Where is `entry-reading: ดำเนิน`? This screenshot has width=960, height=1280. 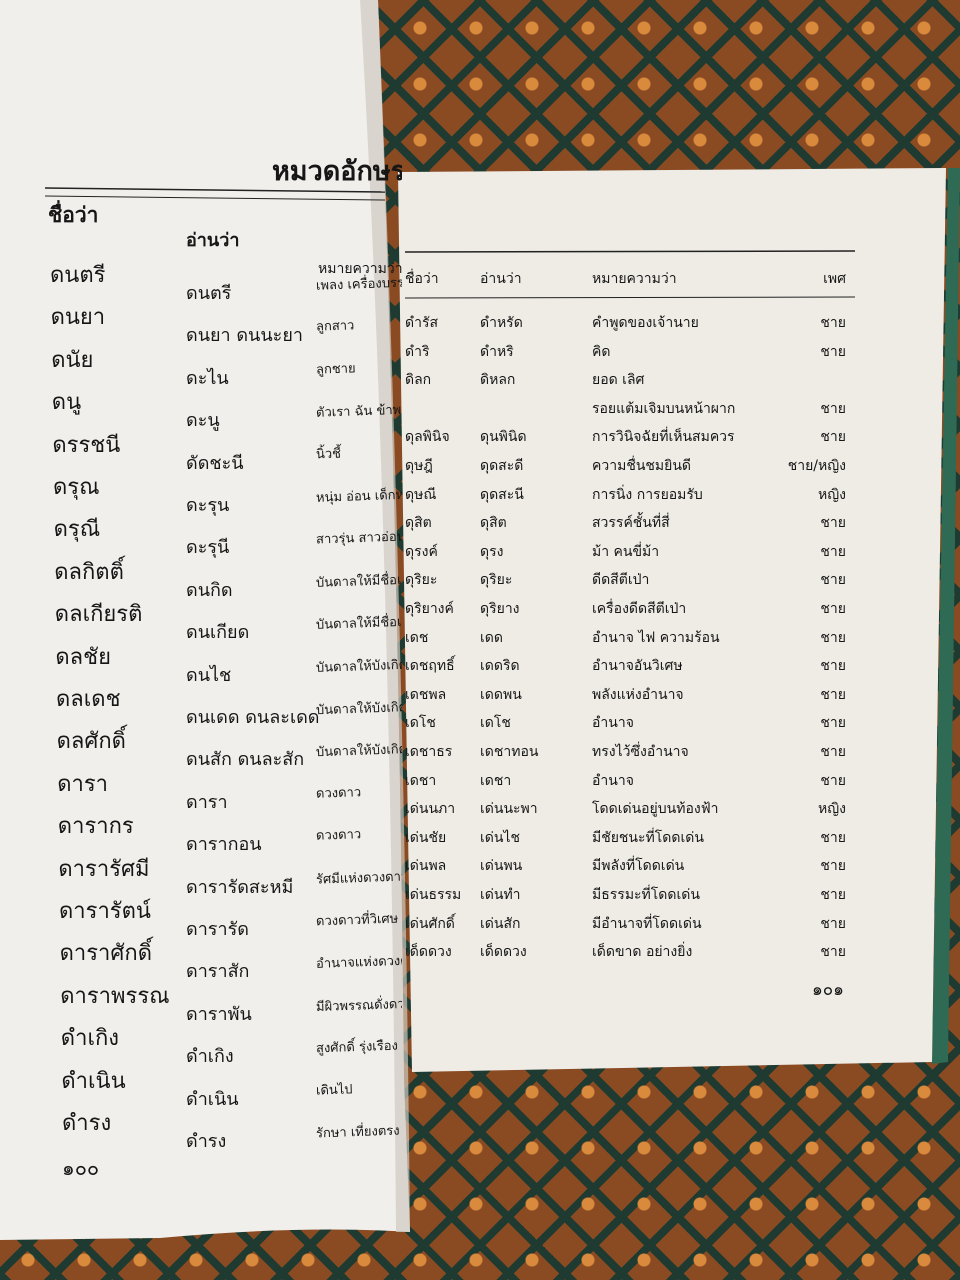 entry-reading: ดำเนิน is located at coordinates (212, 1099).